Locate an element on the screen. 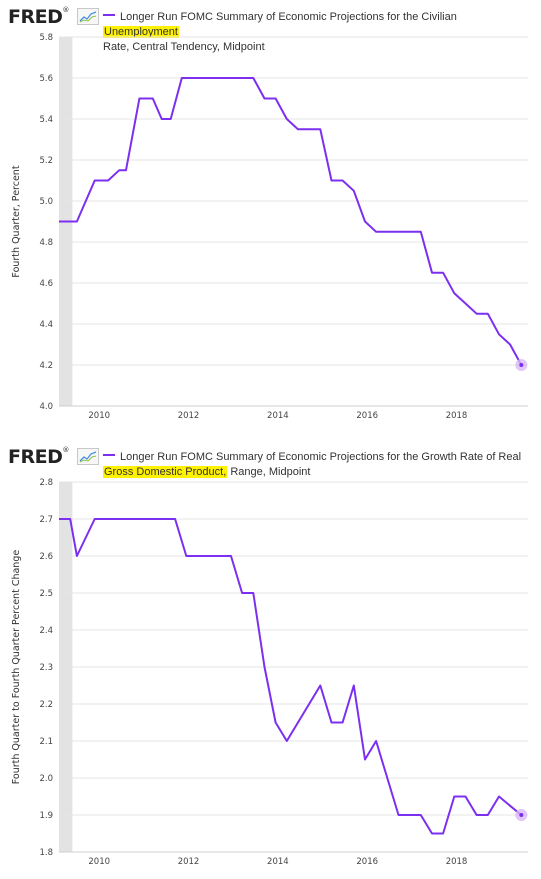 The image size is (541, 879). y-tick-label: 2.2 is located at coordinates (46, 705).